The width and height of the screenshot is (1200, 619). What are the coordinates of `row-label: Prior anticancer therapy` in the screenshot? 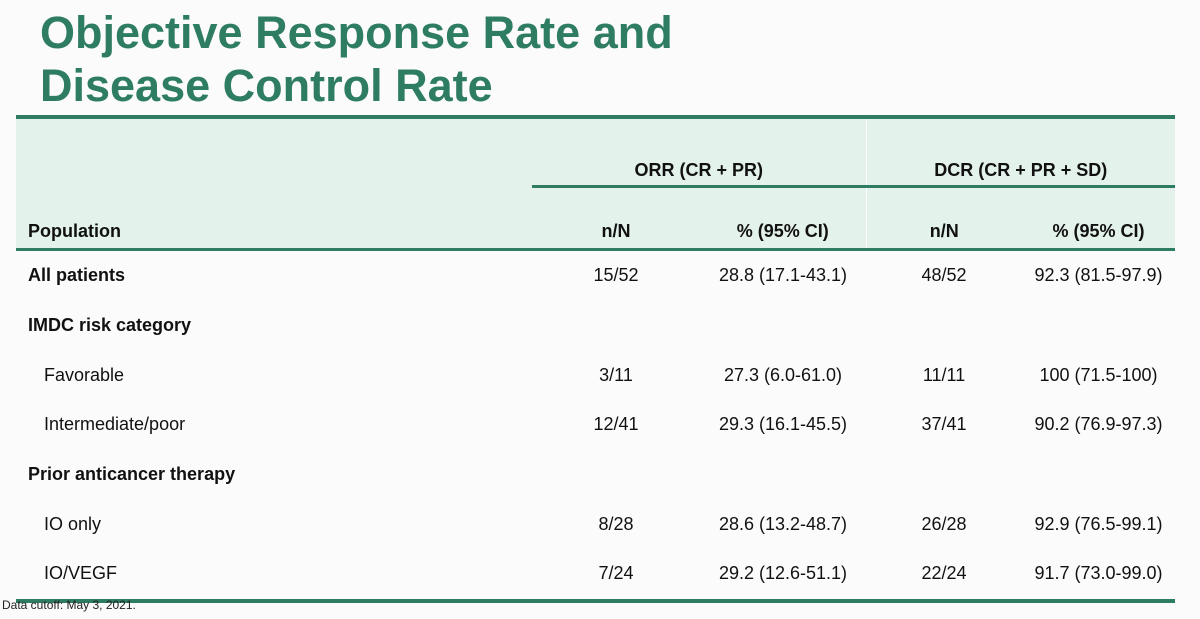 It's located at (132, 474).